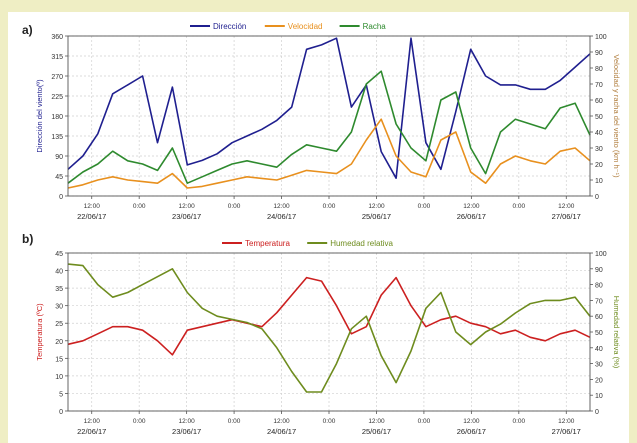  I want to click on y-tick-label: 5, so click(61, 394).